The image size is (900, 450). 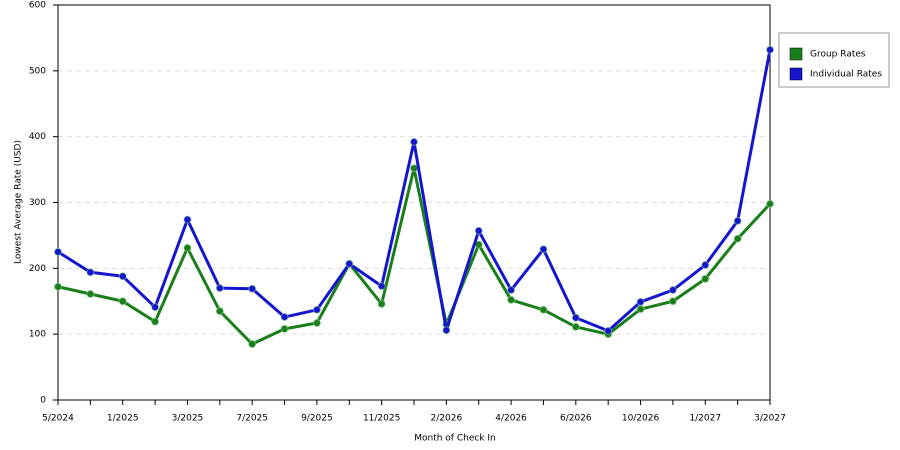 I want to click on y-tick-label: 0, so click(x=43, y=401).